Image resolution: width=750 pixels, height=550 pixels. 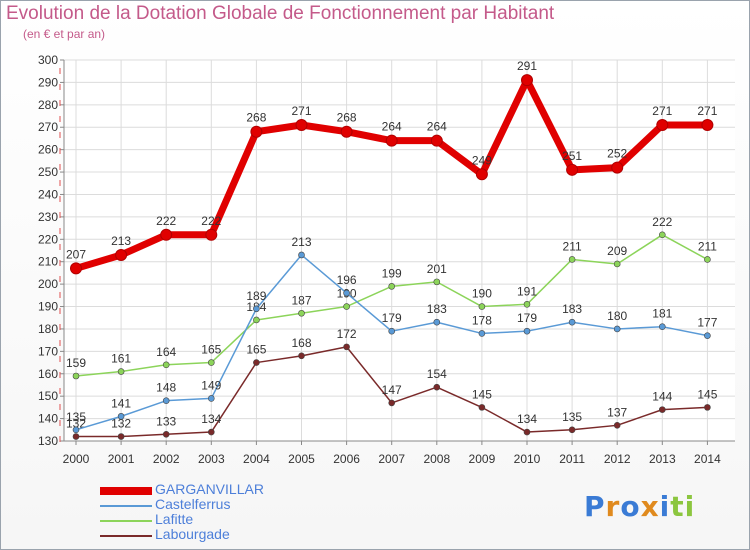 What do you see at coordinates (48, 262) in the screenshot?
I see `y-tick-label: 210` at bounding box center [48, 262].